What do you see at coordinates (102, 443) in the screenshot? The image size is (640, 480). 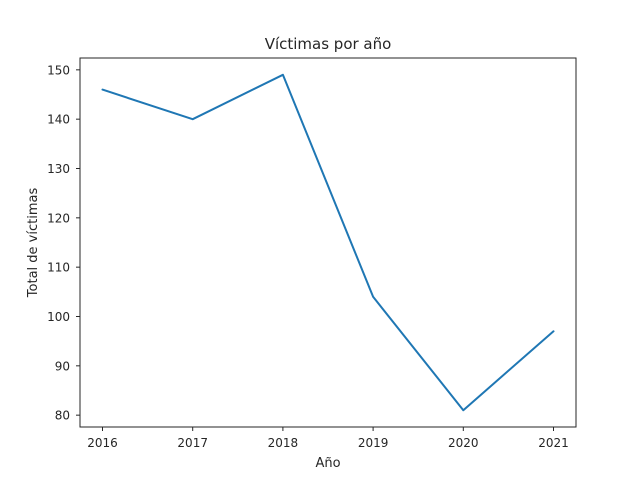 I see `x-tick-label: 2016` at bounding box center [102, 443].